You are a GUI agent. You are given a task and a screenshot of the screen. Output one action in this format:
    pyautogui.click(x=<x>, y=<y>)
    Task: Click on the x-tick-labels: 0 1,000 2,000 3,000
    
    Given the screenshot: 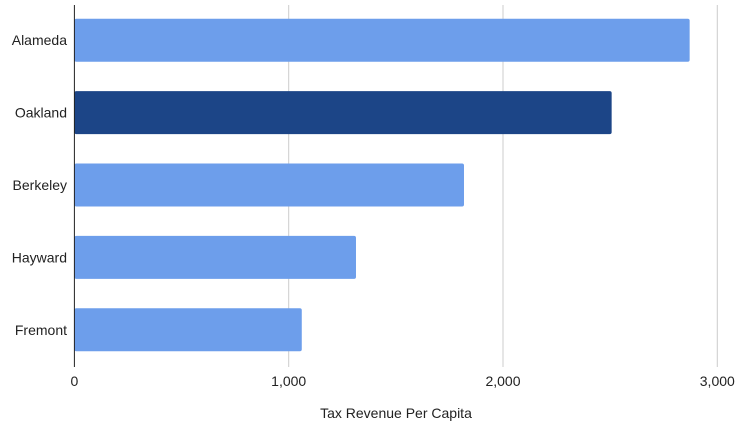 What is the action you would take?
    pyautogui.click(x=403, y=381)
    